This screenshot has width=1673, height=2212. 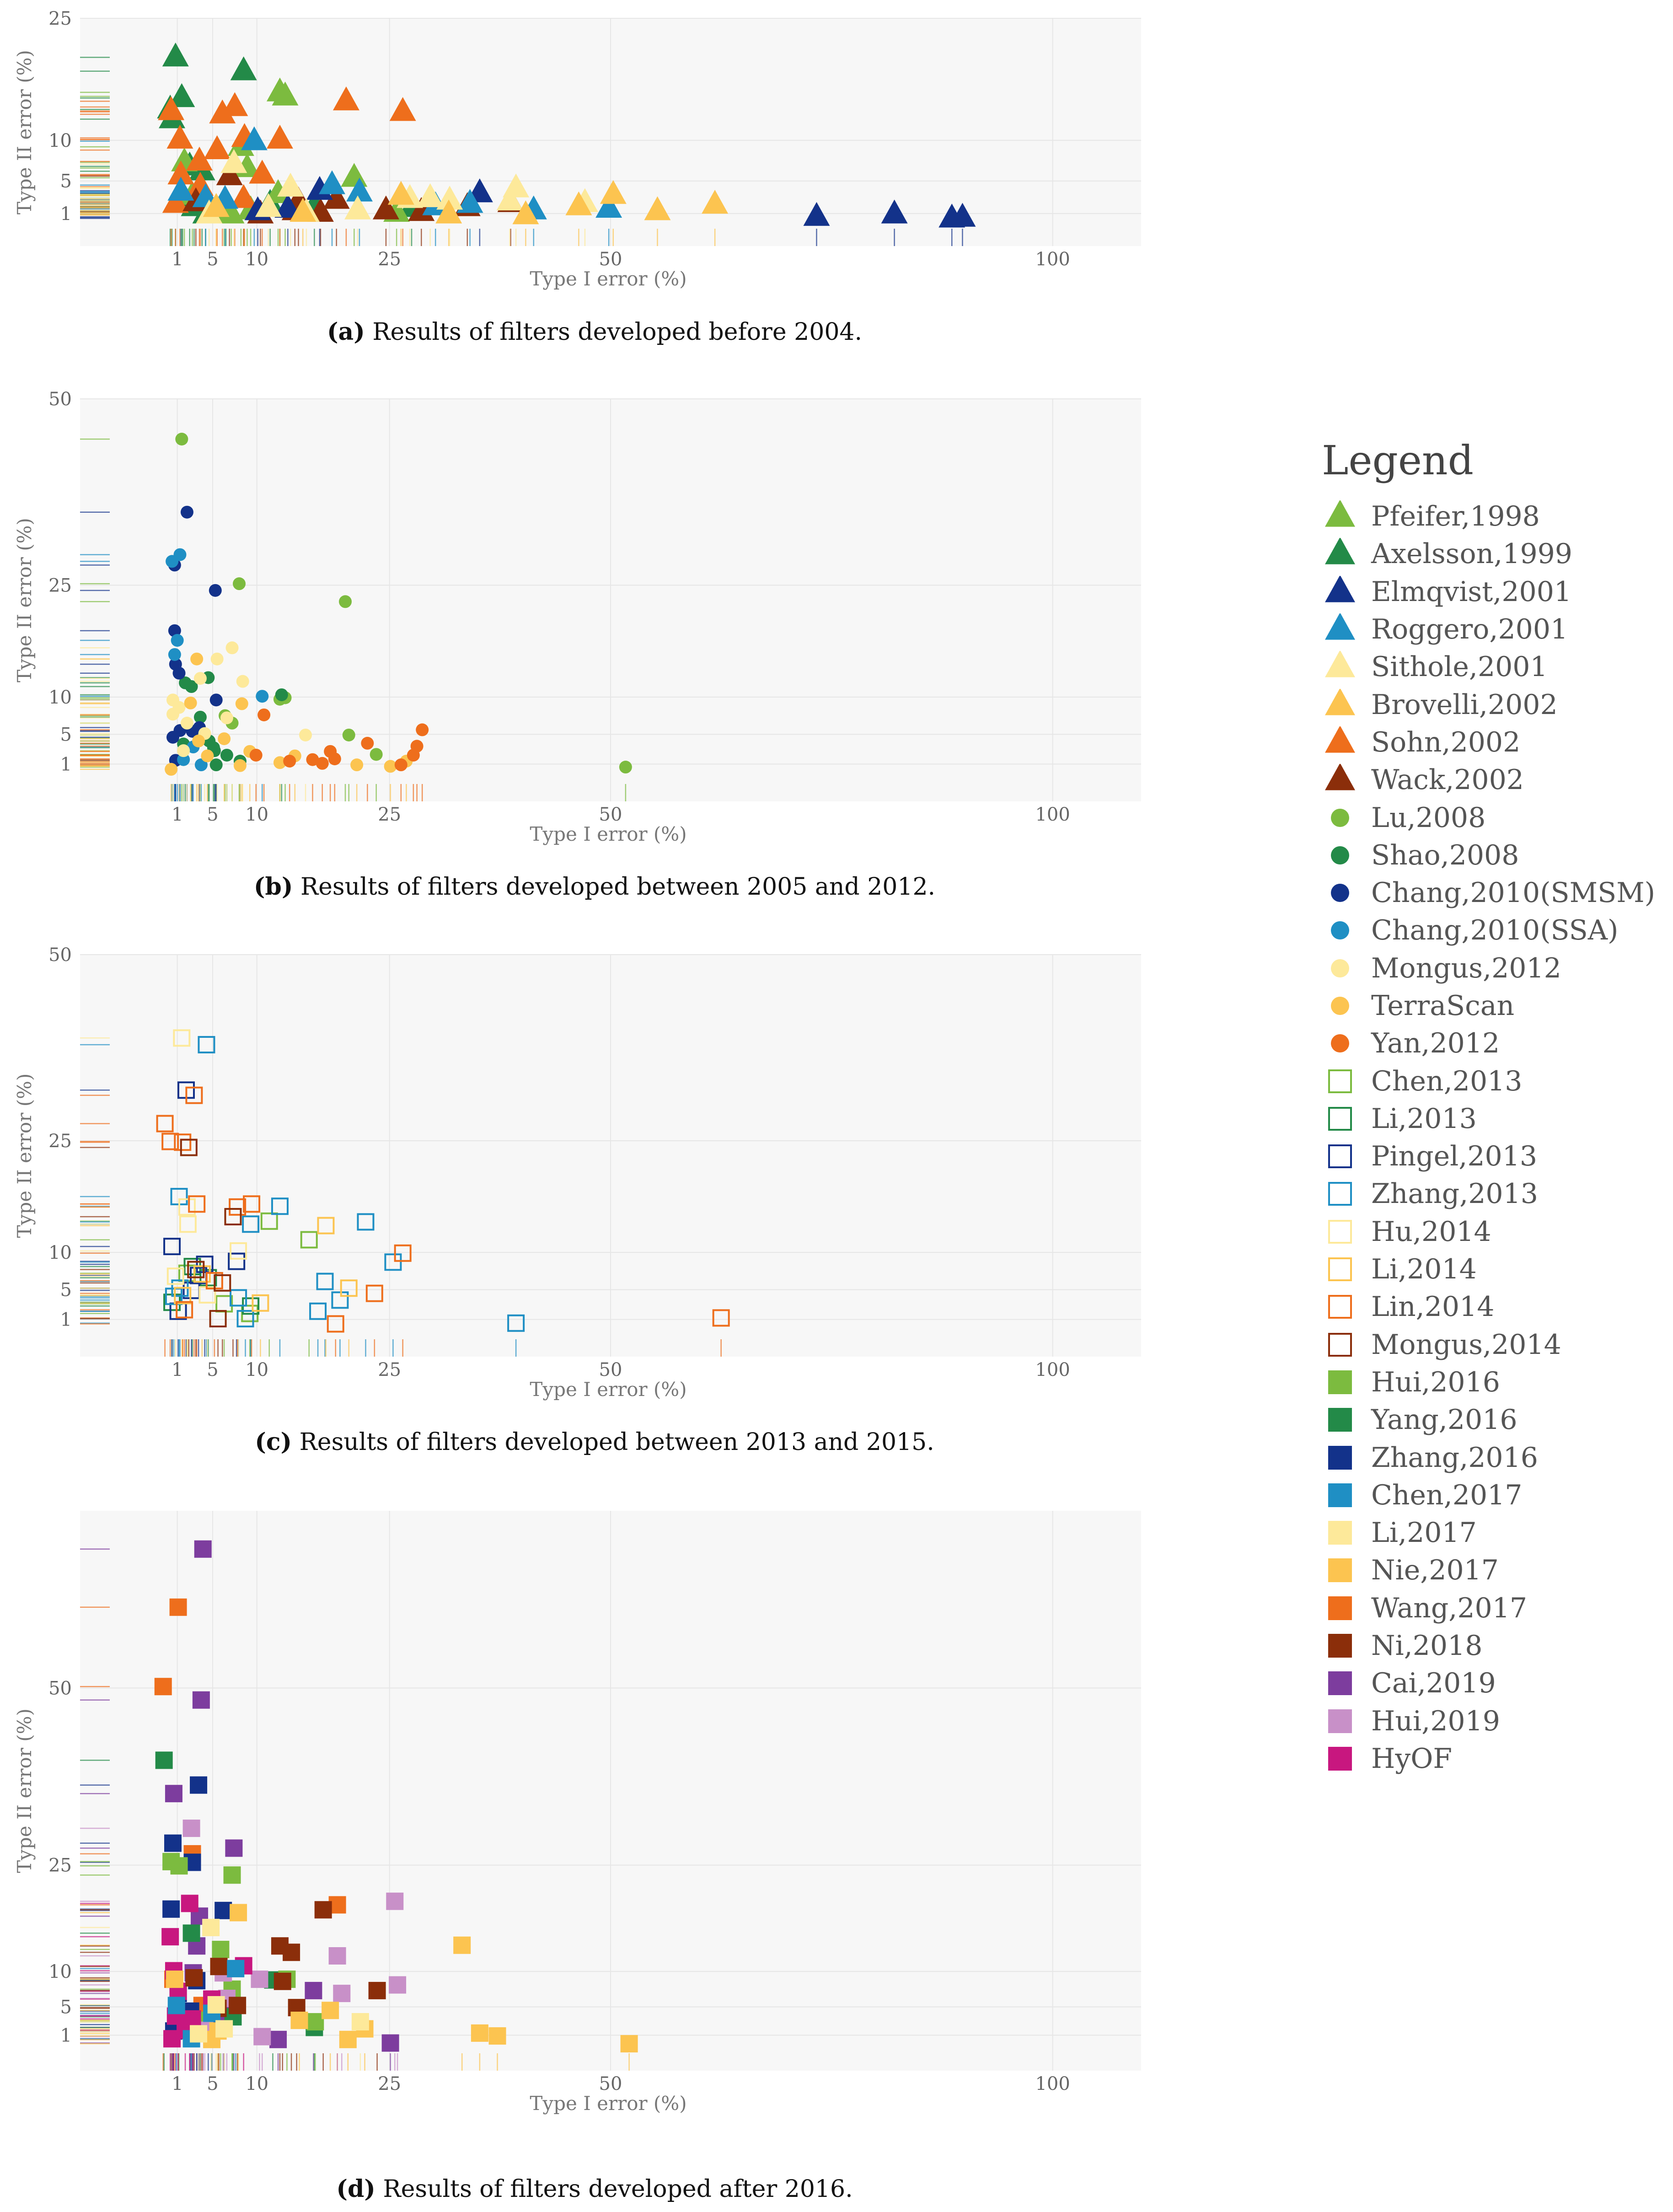 What do you see at coordinates (243, 68) in the screenshot?
I see `data-point-axelsson1999` at bounding box center [243, 68].